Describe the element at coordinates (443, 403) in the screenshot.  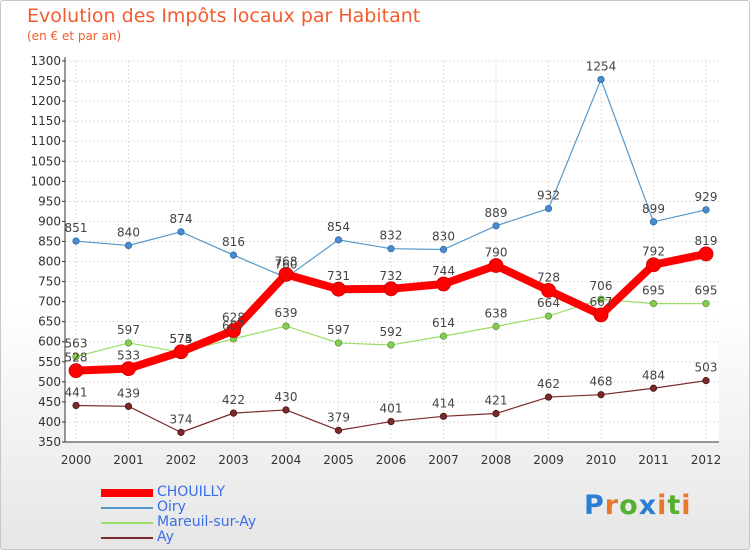
I see `data-label: 414` at that location.